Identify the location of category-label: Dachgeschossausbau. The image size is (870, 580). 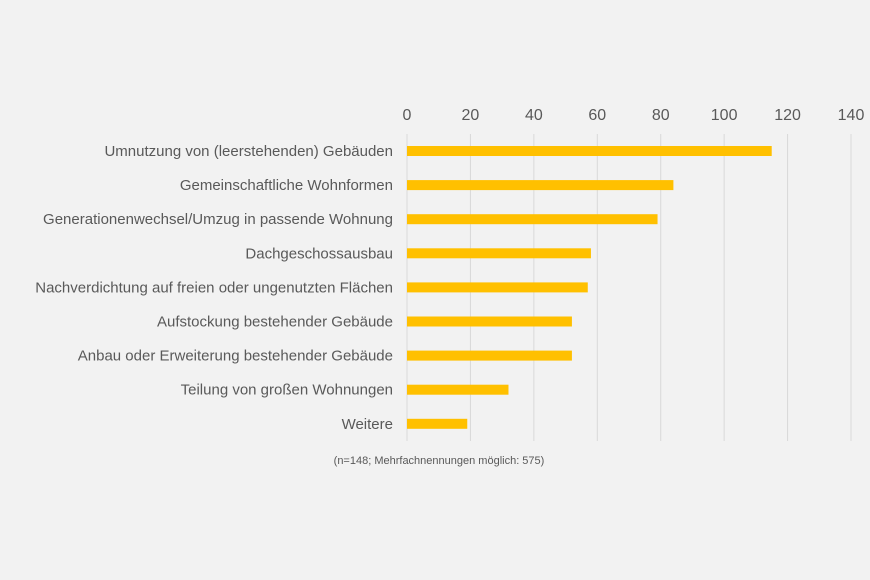
(319, 253).